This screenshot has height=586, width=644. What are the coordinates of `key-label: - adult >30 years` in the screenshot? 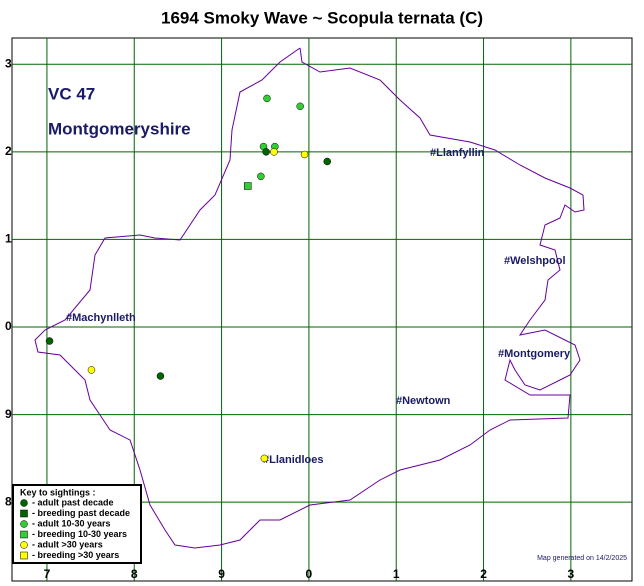 It's located at (67, 544).